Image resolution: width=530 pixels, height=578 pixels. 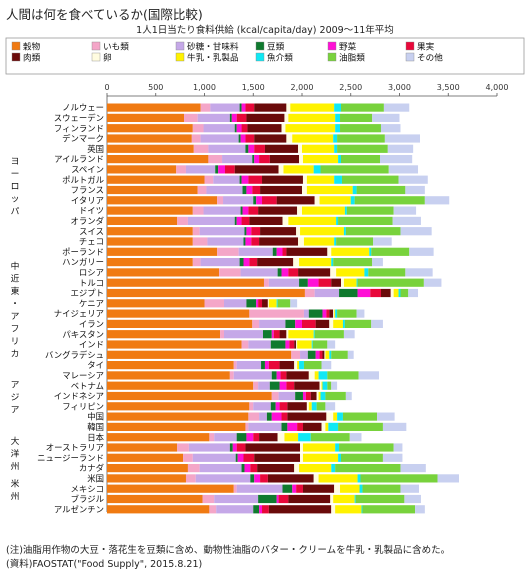 What do you see at coordinates (83, 376) in the screenshot?
I see `country-label: マレーシア` at bounding box center [83, 376].